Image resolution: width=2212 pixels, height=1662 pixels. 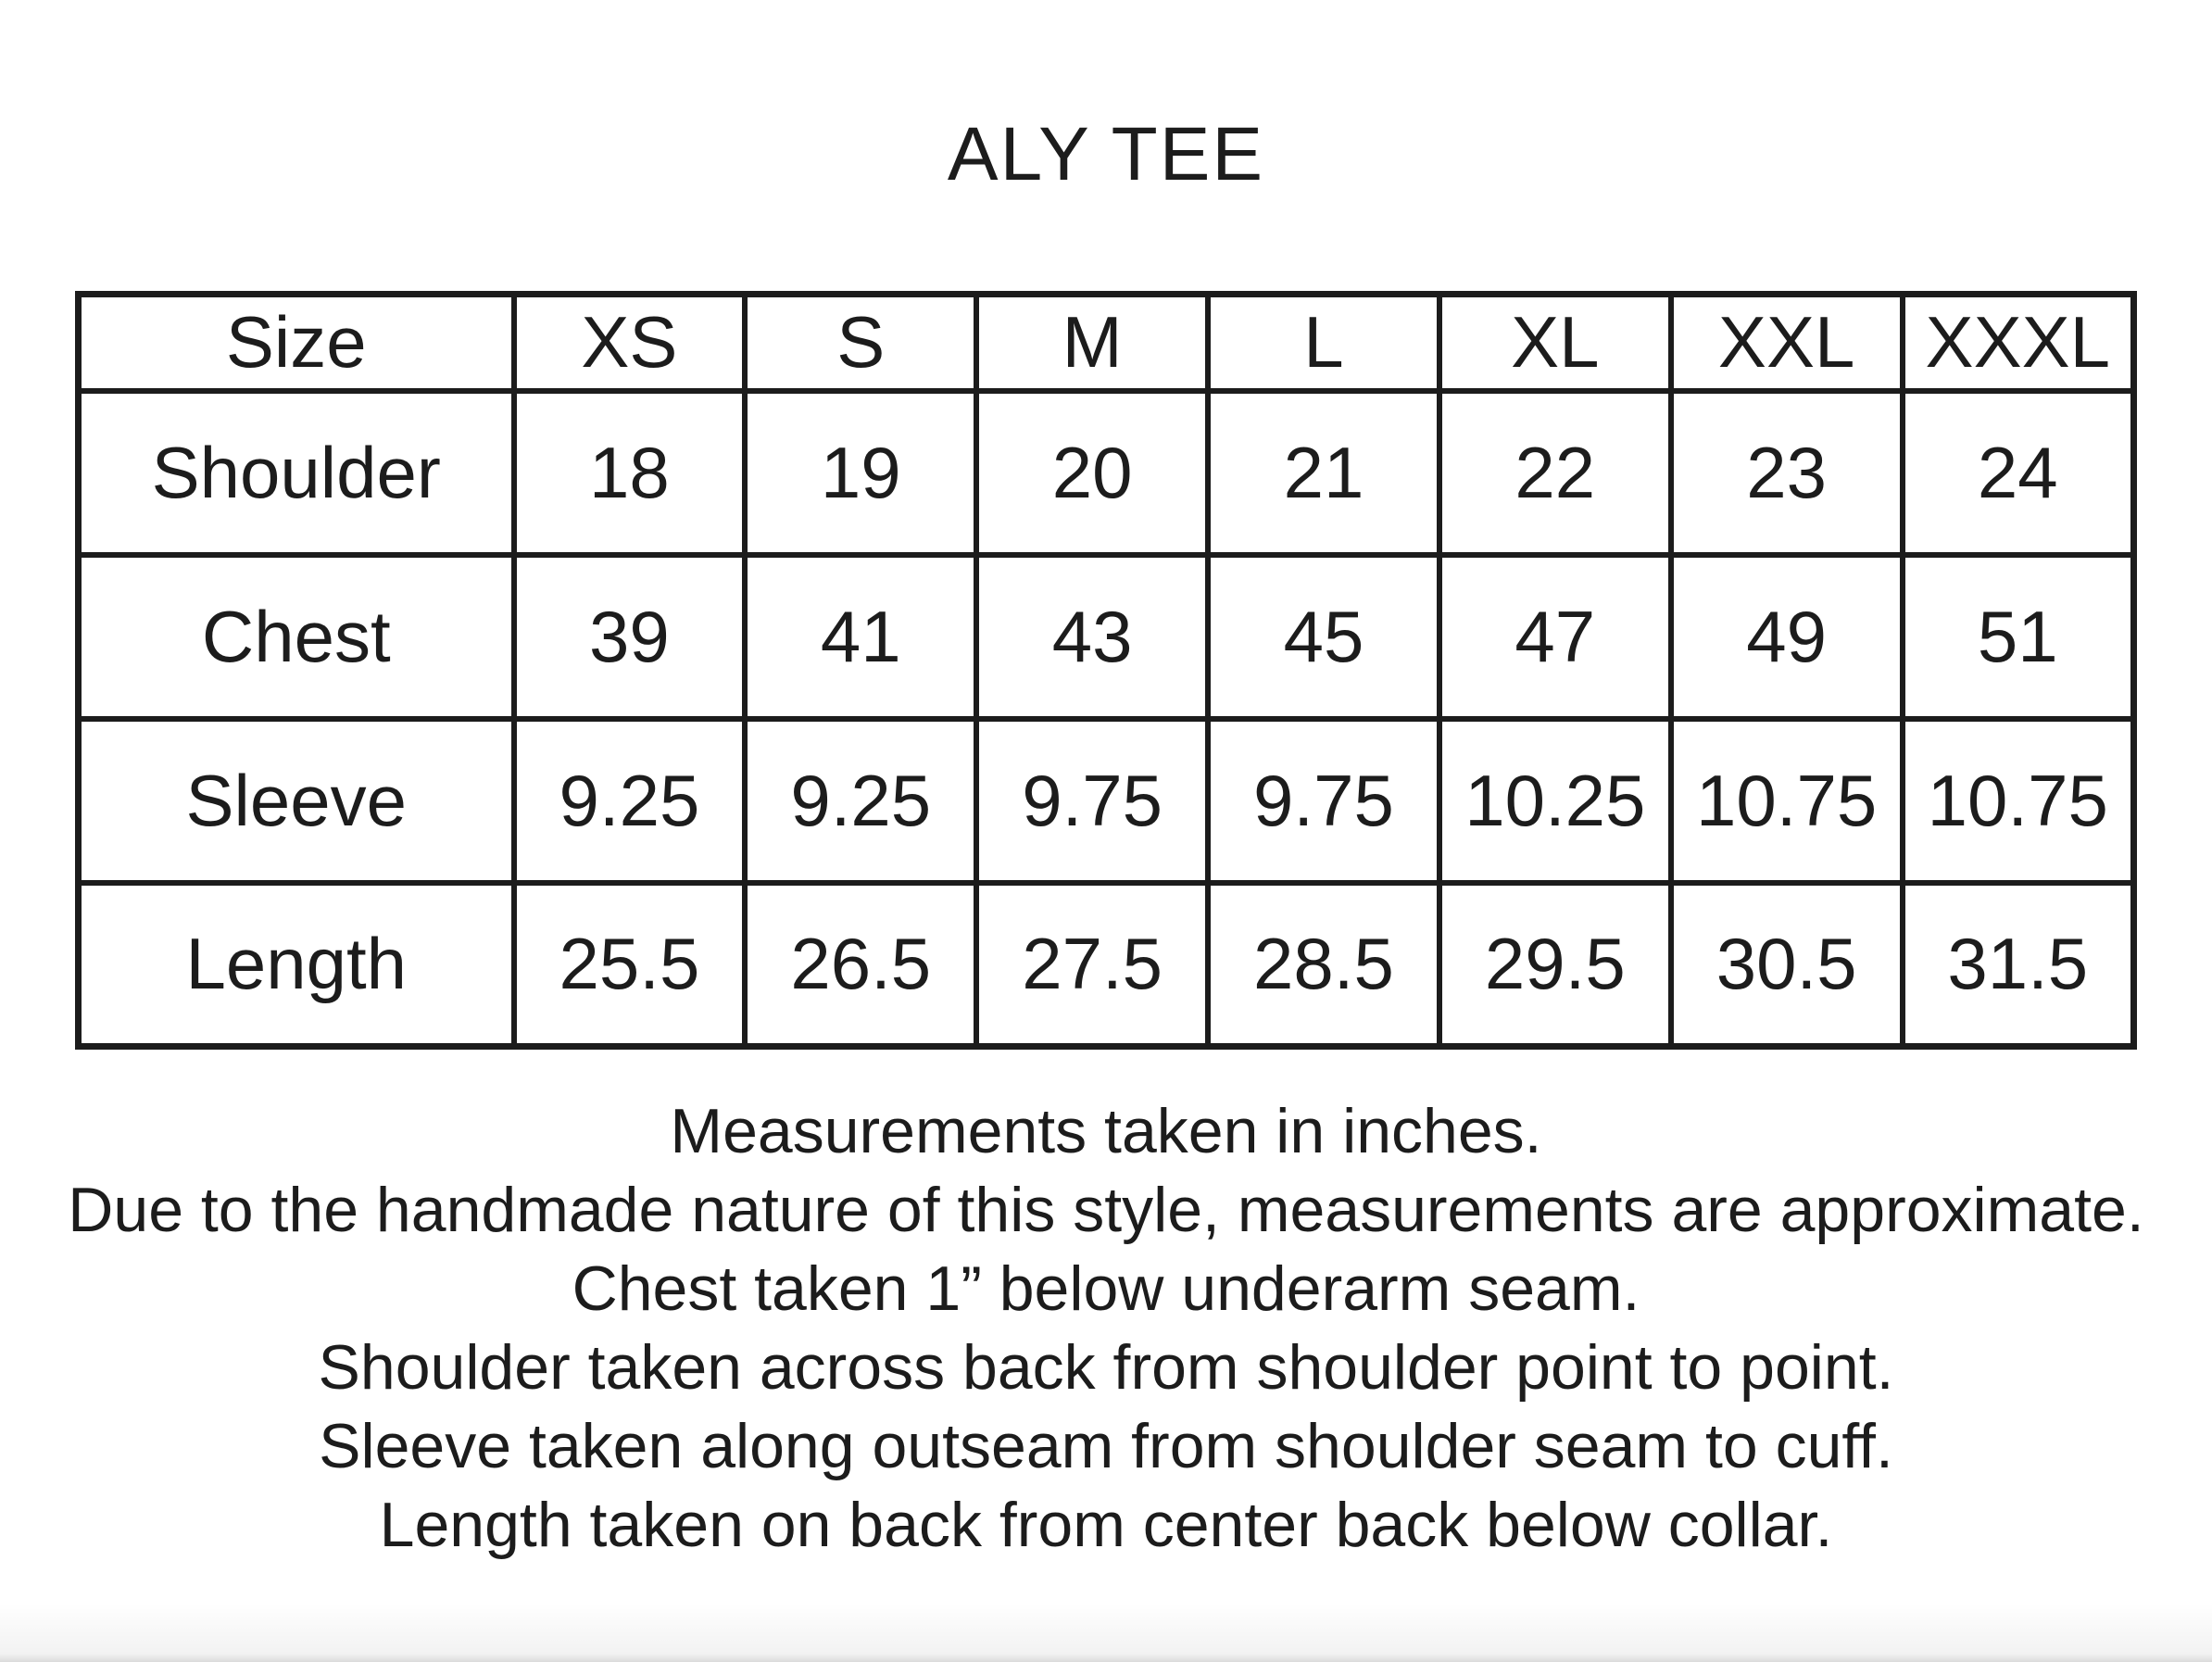 What do you see at coordinates (861, 965) in the screenshot?
I see `measurement-cell: 26.5` at bounding box center [861, 965].